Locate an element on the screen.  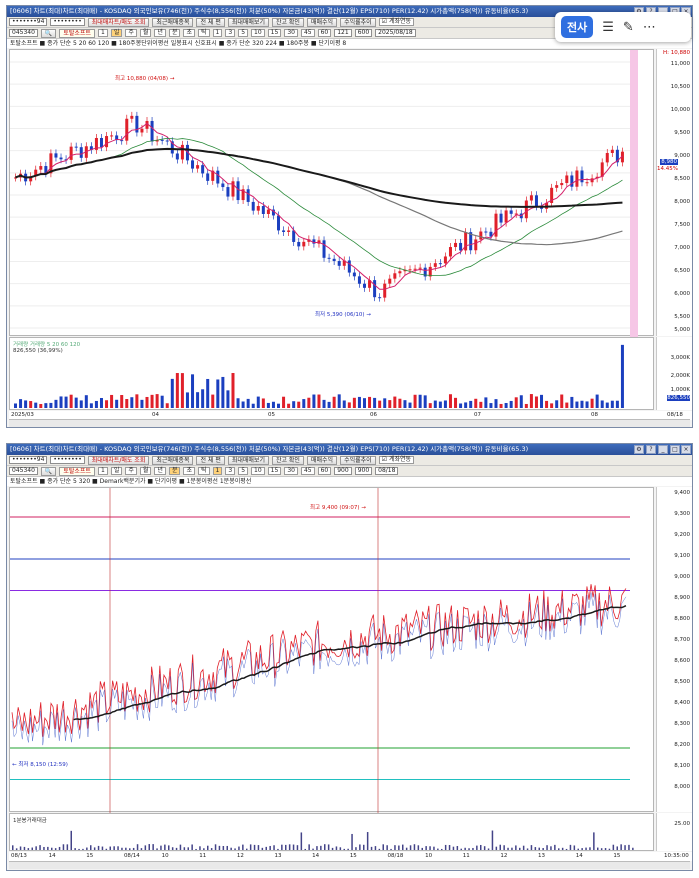
more-icon: ⋯ is located at coordinates (649, 27).